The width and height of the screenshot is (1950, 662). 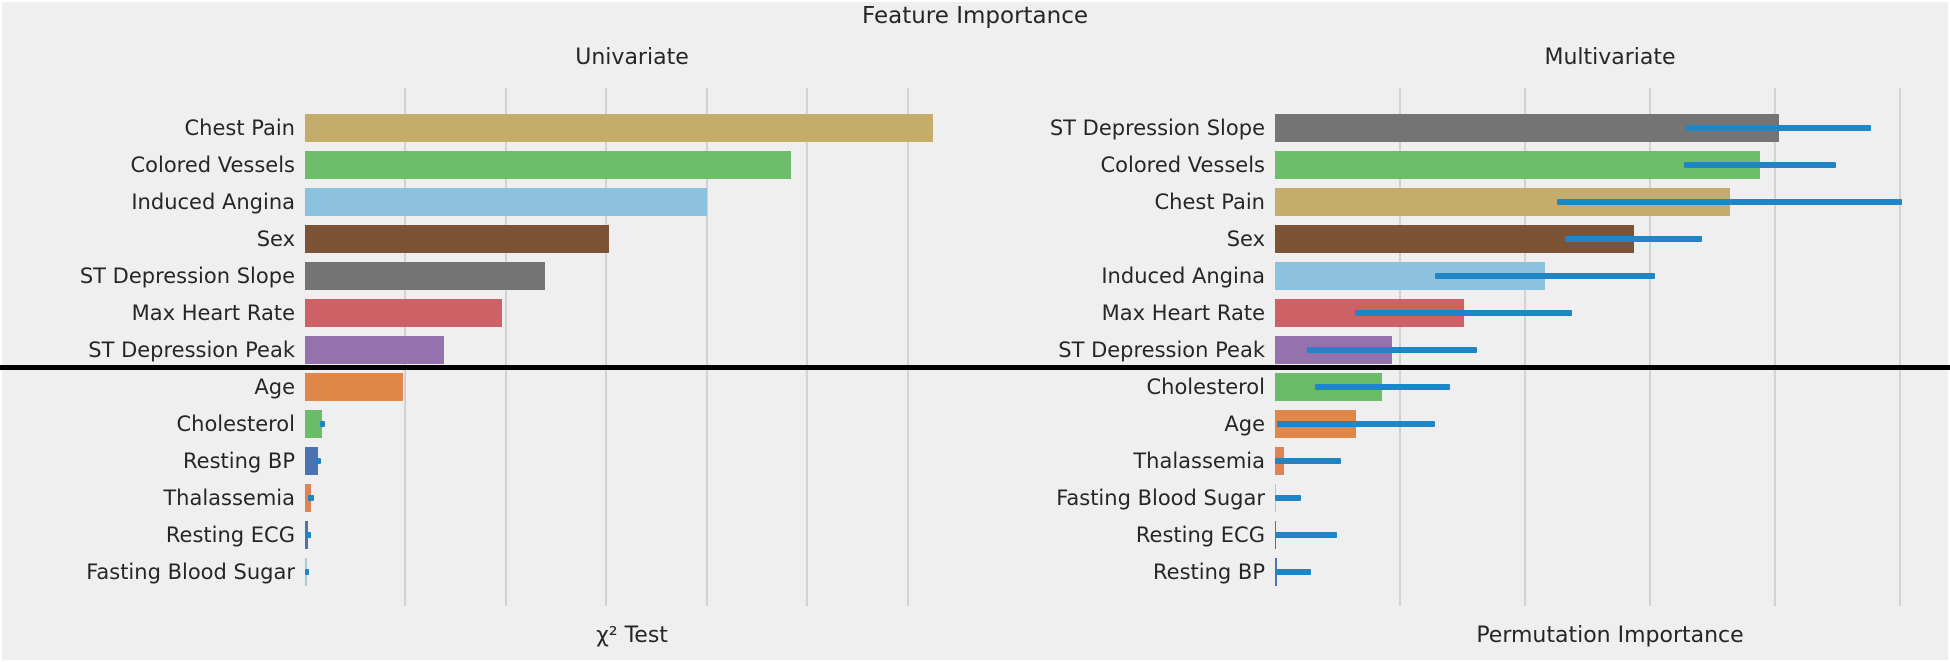 What do you see at coordinates (425, 276) in the screenshot?
I see `bar-st-depression-slope` at bounding box center [425, 276].